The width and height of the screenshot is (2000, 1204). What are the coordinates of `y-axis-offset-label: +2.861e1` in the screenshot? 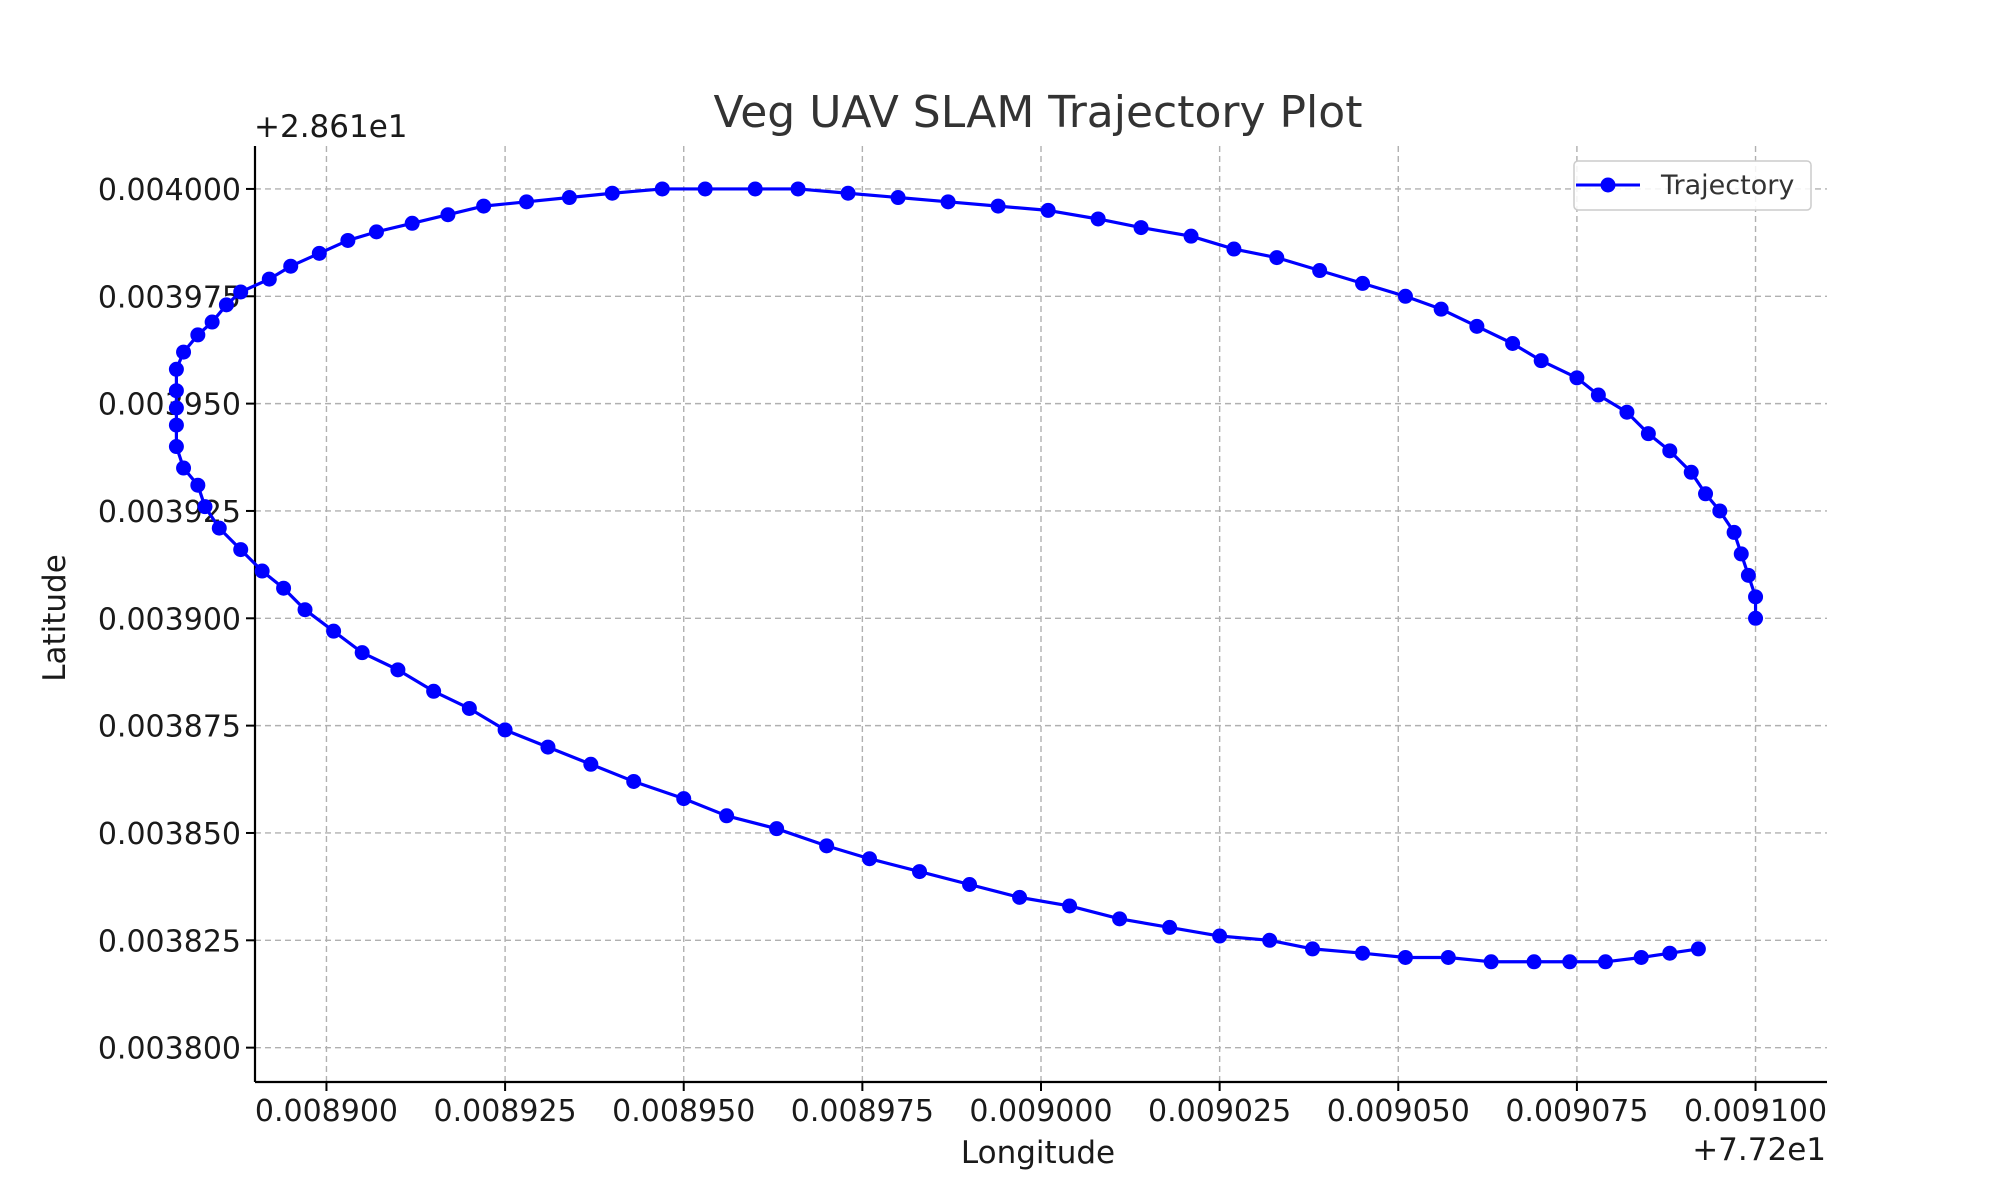 It's located at (331, 127).